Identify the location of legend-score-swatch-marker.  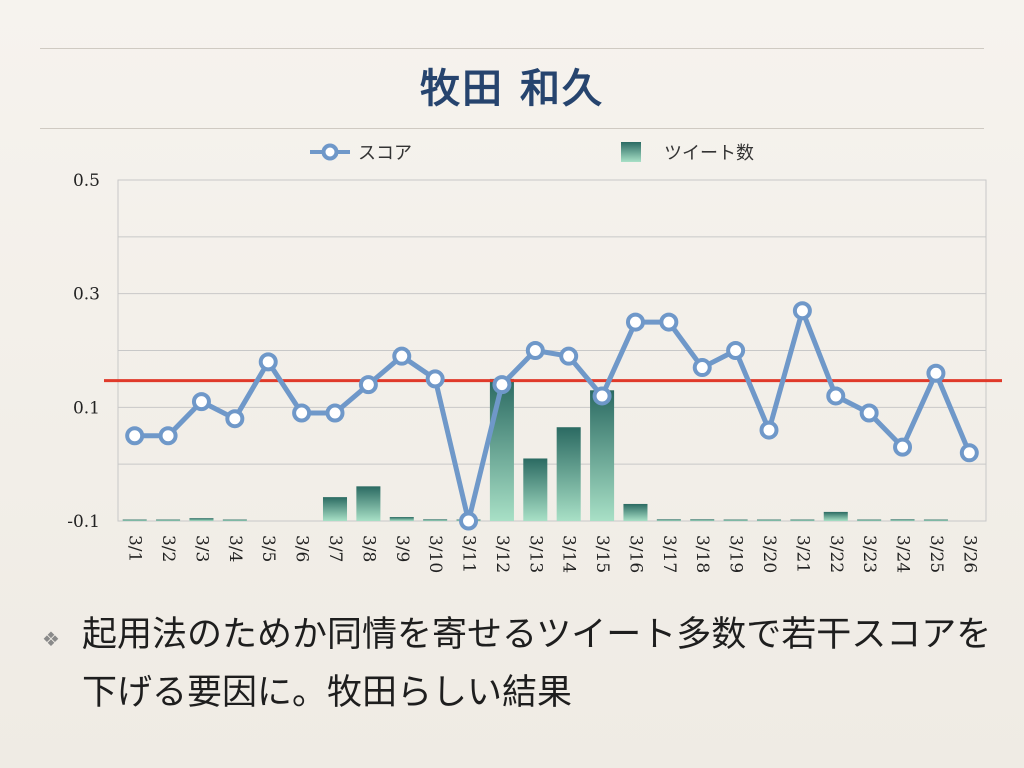
(330, 152).